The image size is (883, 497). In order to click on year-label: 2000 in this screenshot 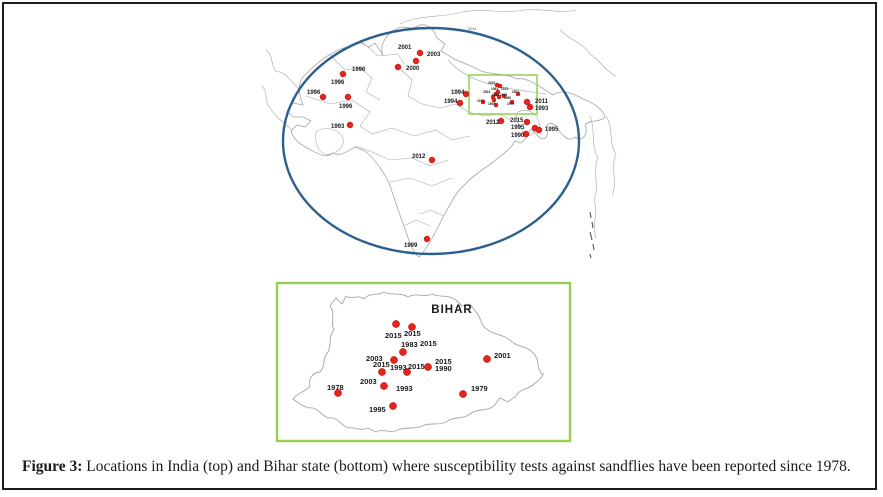, I will do `click(413, 69)`.